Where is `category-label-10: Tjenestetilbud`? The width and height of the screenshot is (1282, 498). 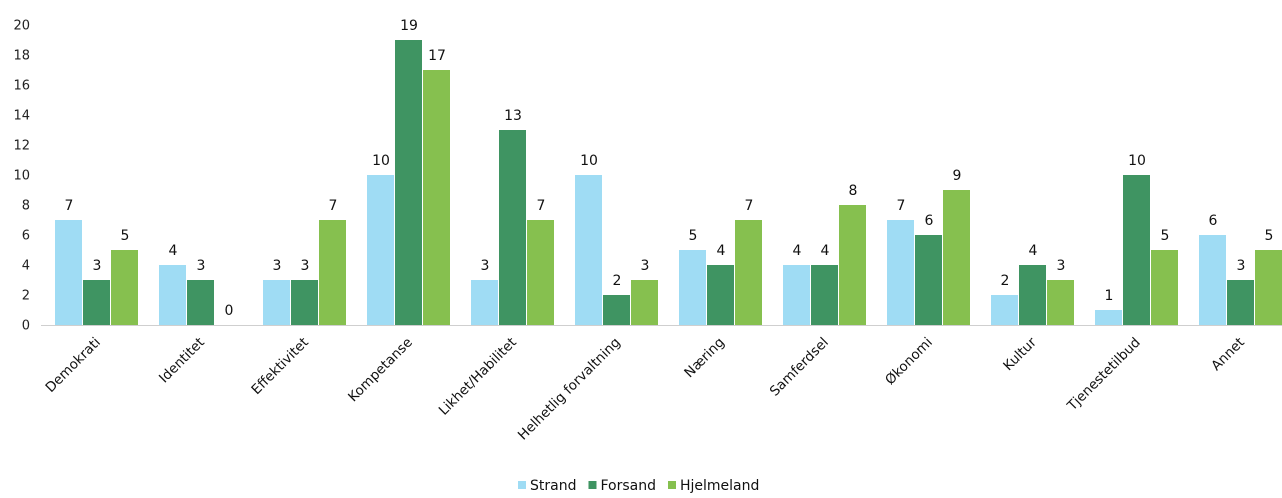 category-label-10: Tjenestetilbud is located at coordinates (1104, 375).